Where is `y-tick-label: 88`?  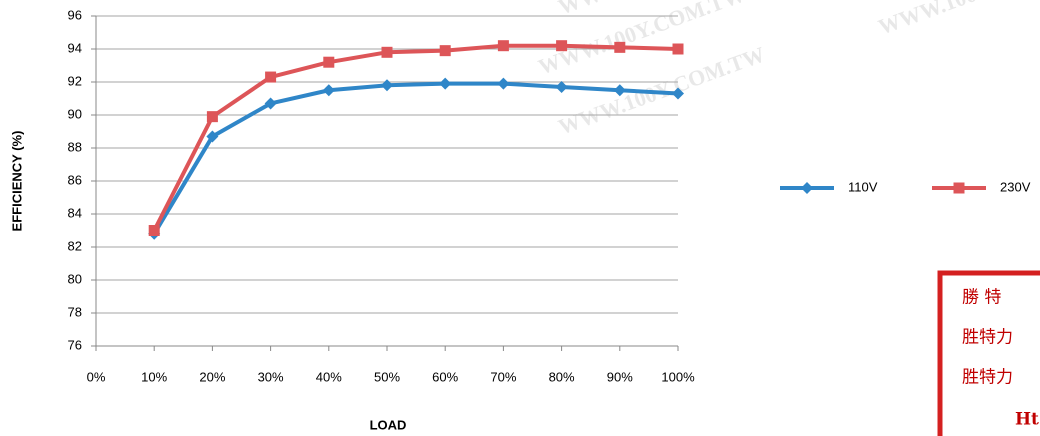
y-tick-label: 88 is located at coordinates (75, 146).